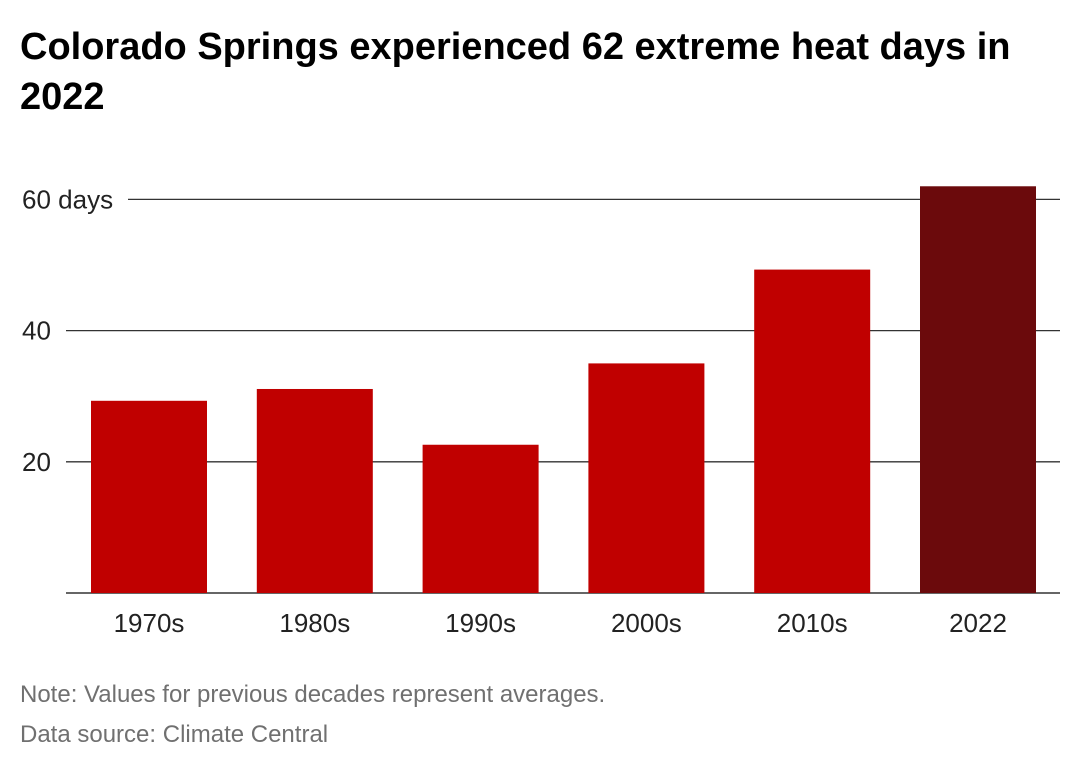 The height and width of the screenshot is (770, 1080). Describe the element at coordinates (36, 462) in the screenshot. I see `y-tick-label: 20` at that location.